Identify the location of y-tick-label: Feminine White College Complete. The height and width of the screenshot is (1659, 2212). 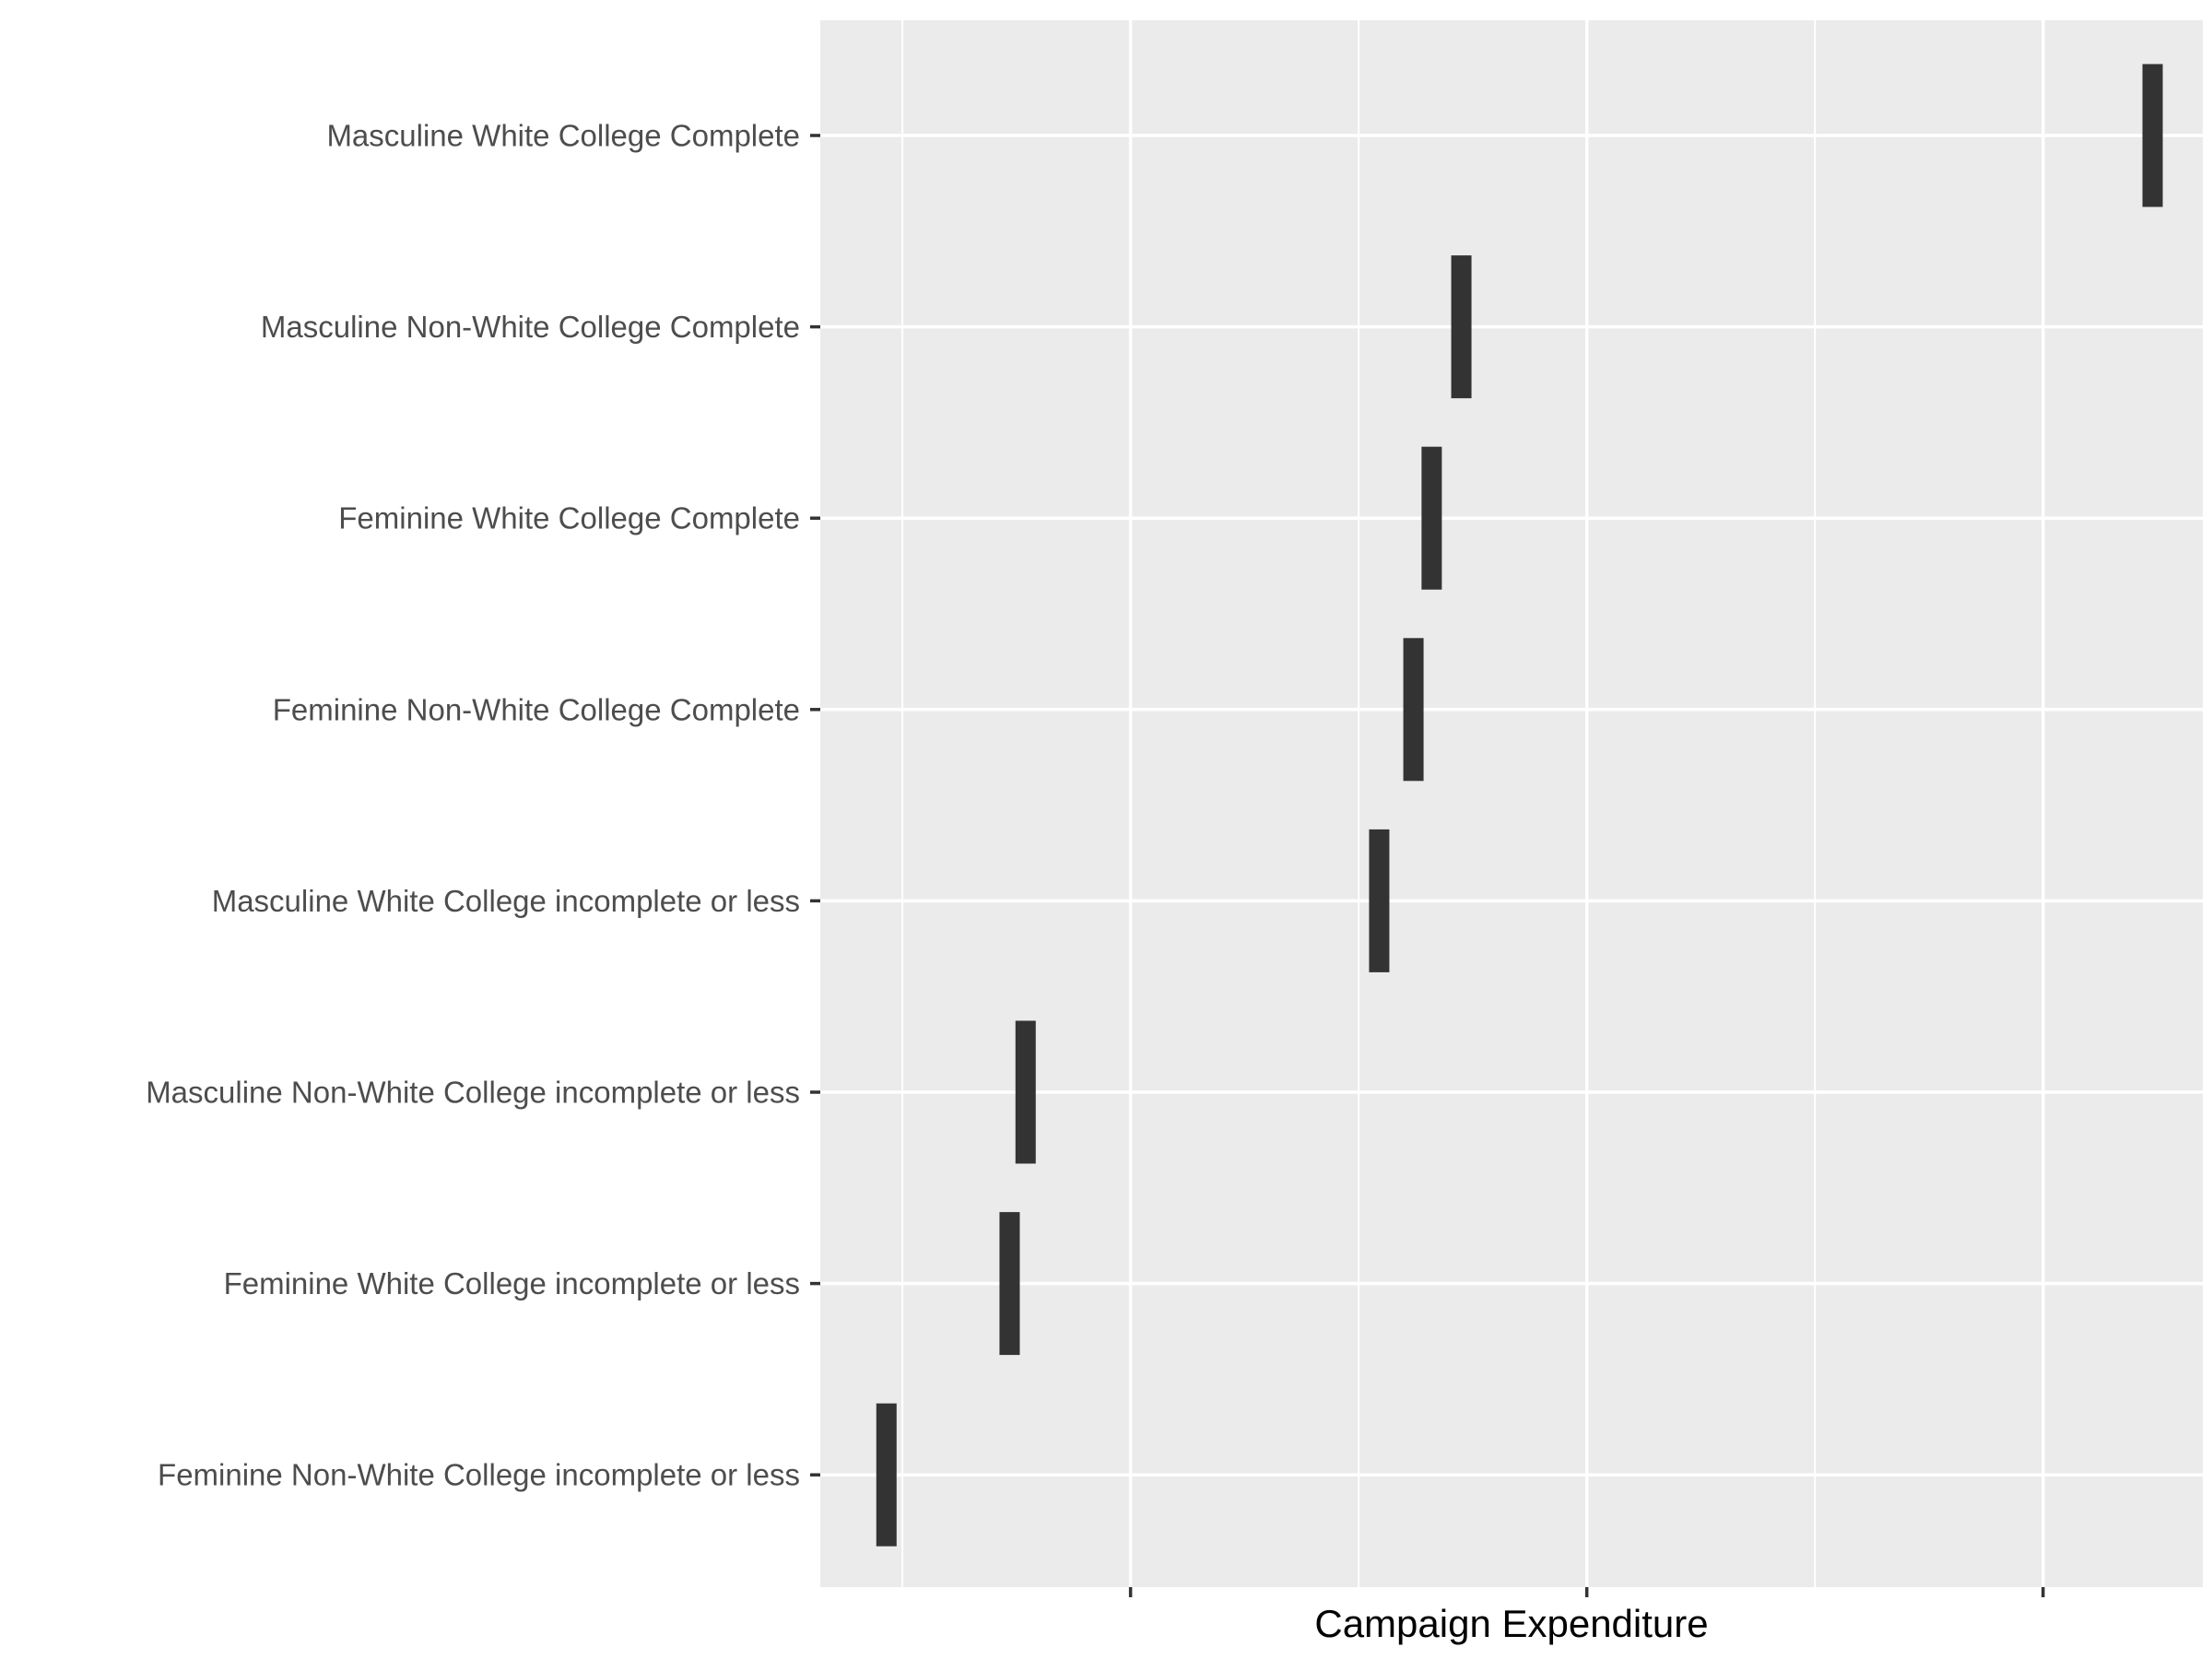
(569, 518).